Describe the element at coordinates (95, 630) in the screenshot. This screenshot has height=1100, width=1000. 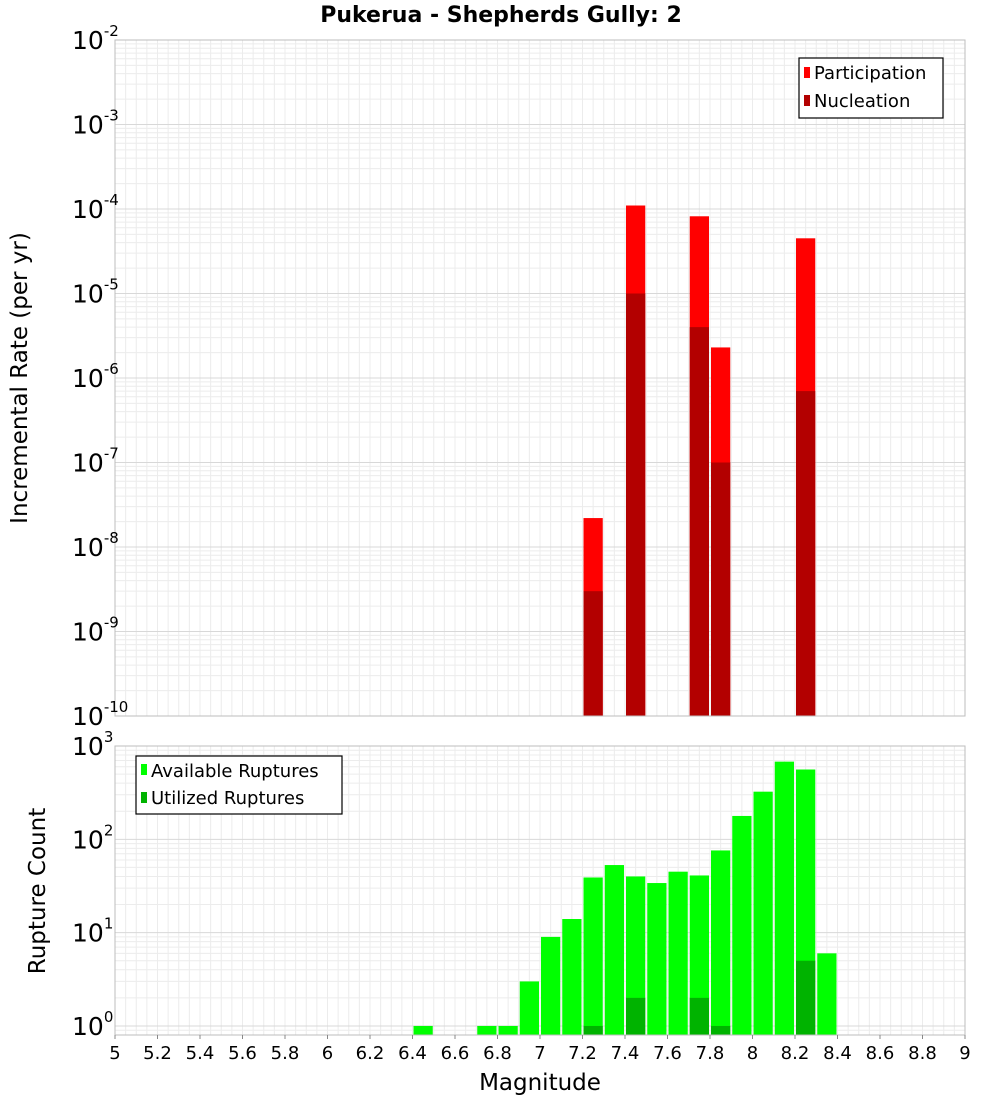
I see `top-y-tick-label: 10⁻⁹` at that location.